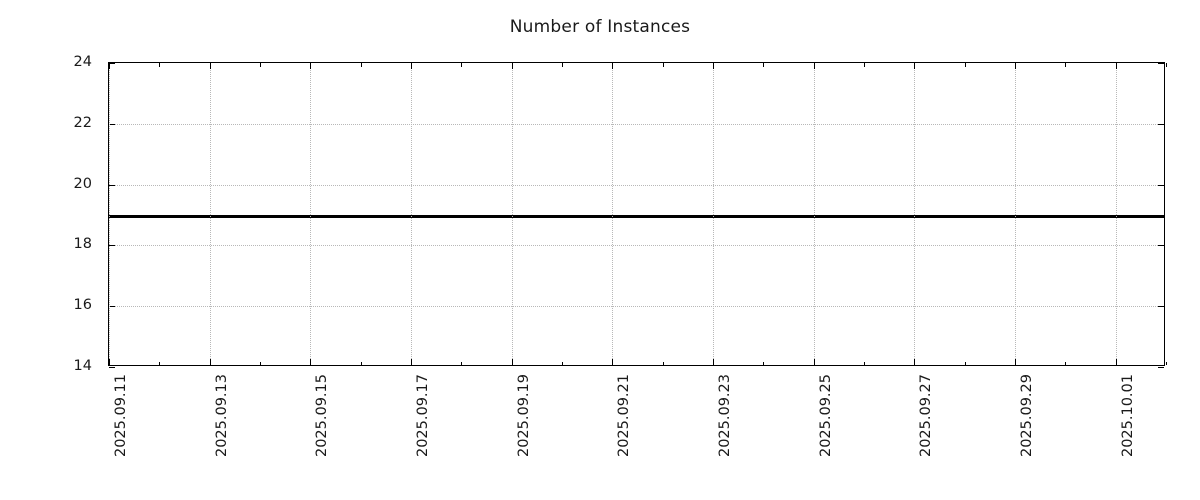  I want to click on x-axis-tick-label: 2025.09.17, so click(423, 416).